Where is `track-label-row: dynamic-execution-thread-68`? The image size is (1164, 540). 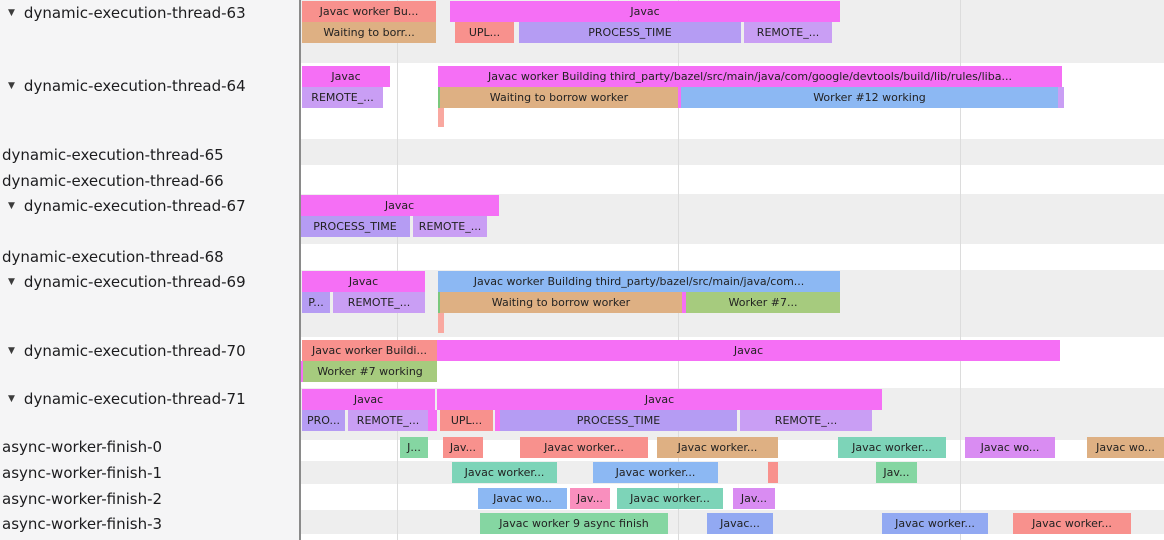
track-label-row: dynamic-execution-thread-68 is located at coordinates (149, 257).